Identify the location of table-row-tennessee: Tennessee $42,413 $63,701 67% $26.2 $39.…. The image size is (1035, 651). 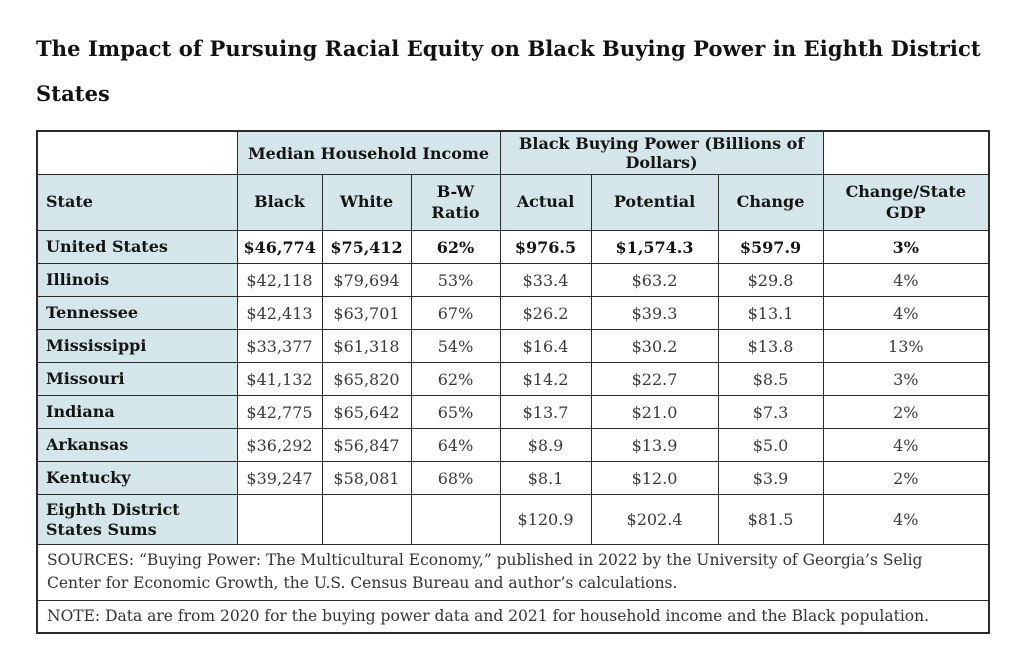
(513, 313).